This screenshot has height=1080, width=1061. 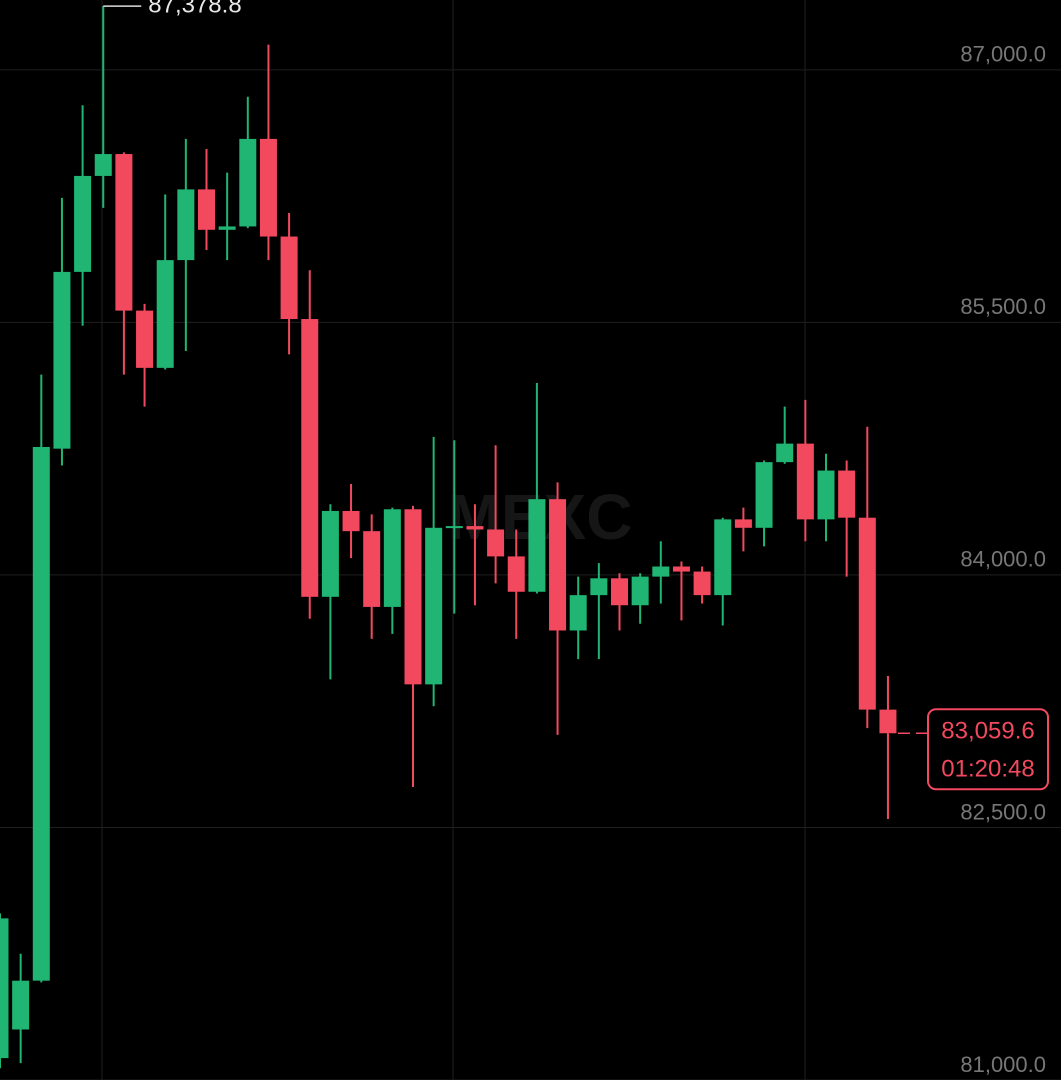 What do you see at coordinates (987, 731) in the screenshot?
I see `last-price-label: 83,059.6` at bounding box center [987, 731].